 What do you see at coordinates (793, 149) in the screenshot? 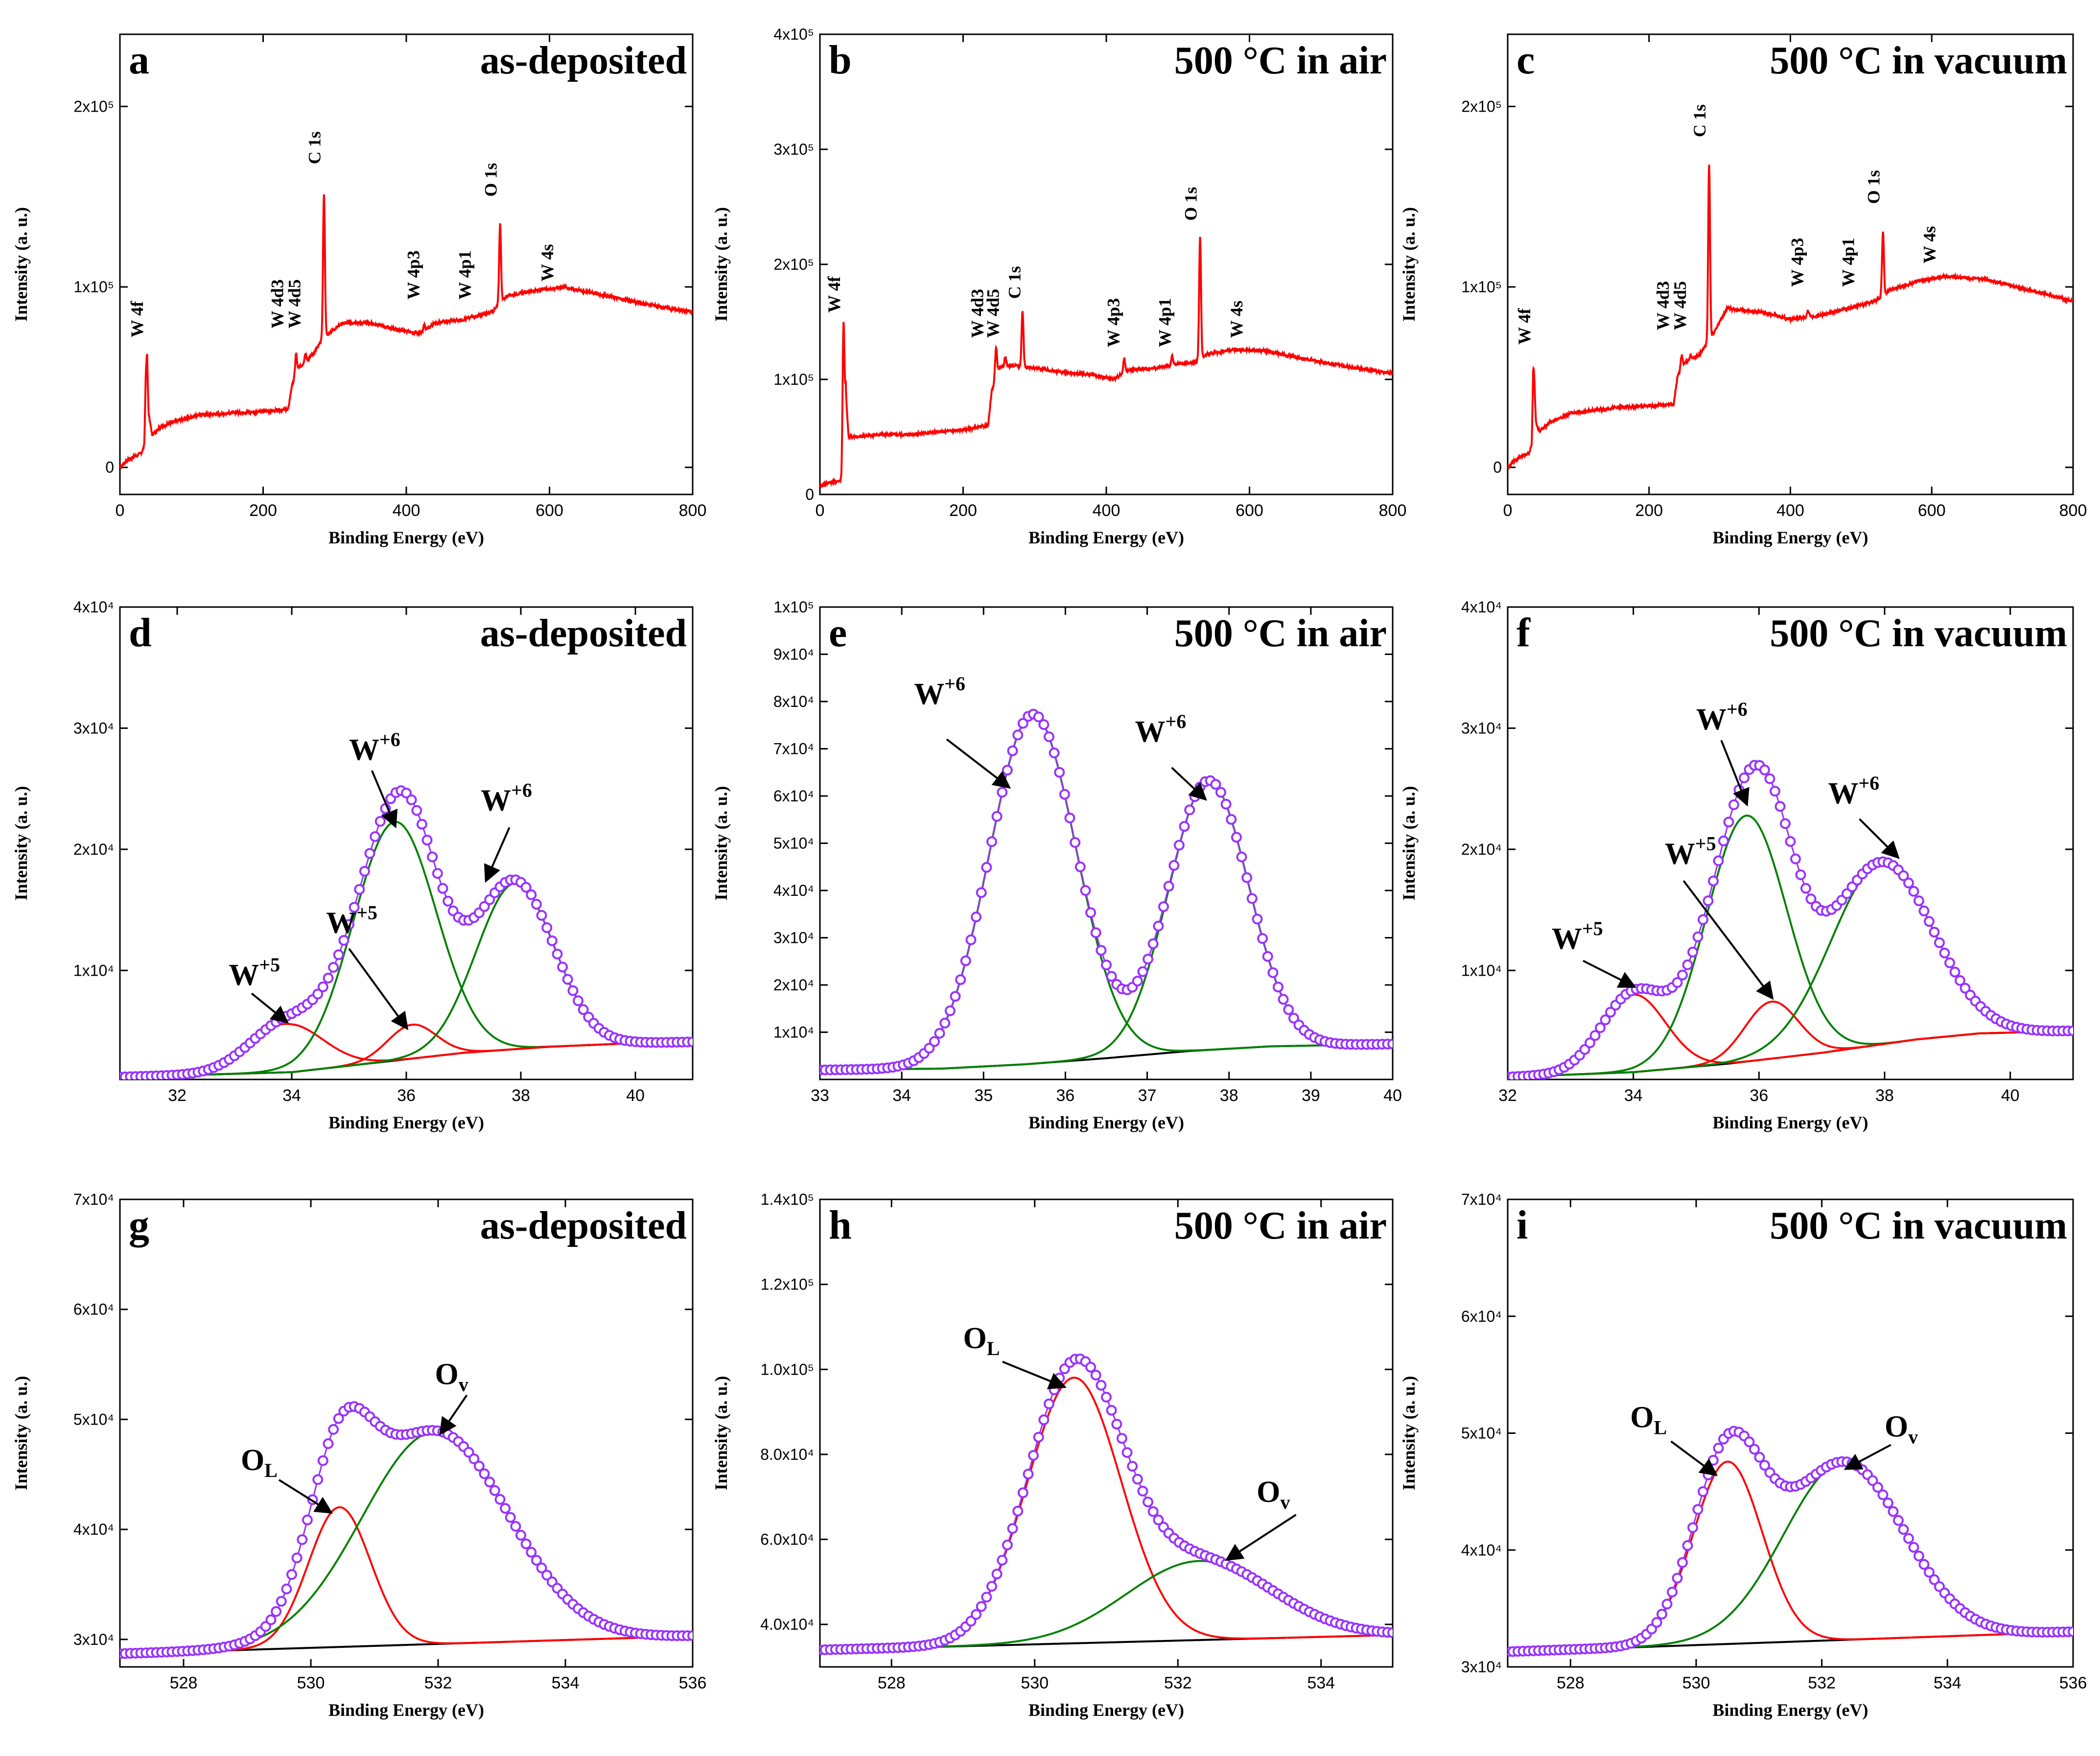
I see `y-tick-label: 3x10⁵` at bounding box center [793, 149].